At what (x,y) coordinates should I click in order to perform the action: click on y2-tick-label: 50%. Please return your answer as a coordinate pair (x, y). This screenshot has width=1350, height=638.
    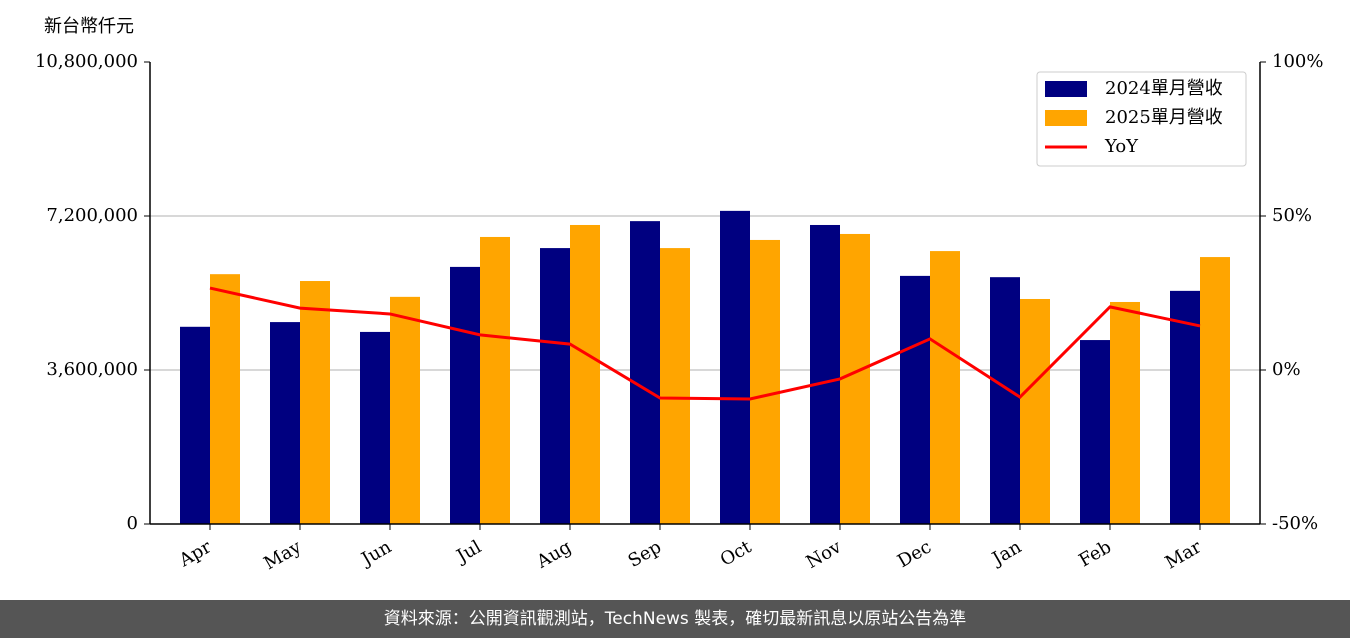
    Looking at the image, I should click on (1292, 215).